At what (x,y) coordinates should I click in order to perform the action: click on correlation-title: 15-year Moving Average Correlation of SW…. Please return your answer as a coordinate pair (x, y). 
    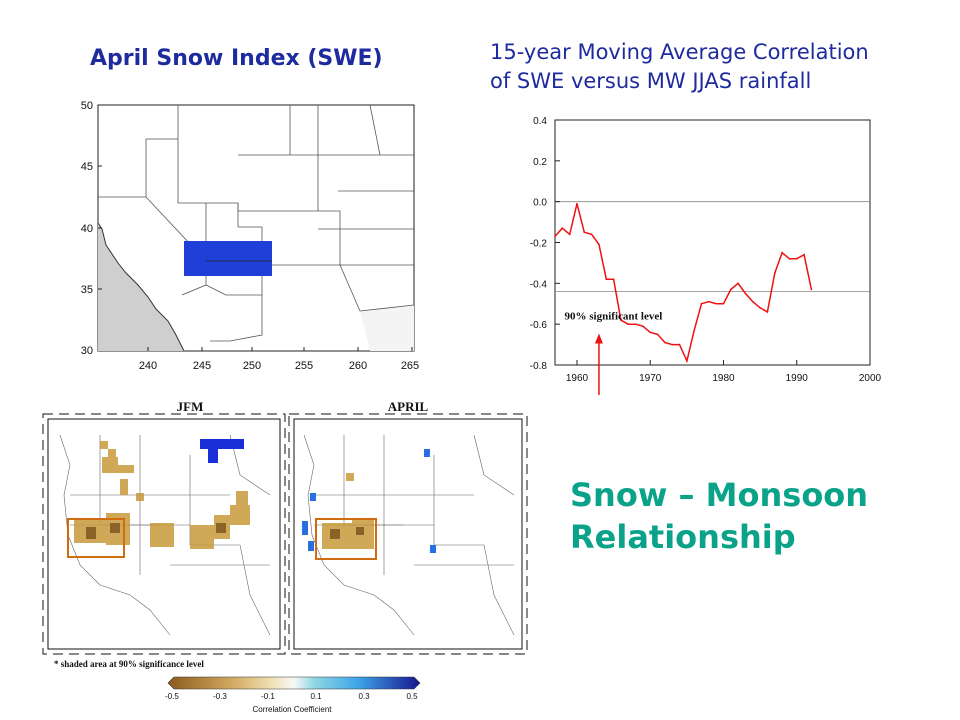
    Looking at the image, I should click on (679, 67).